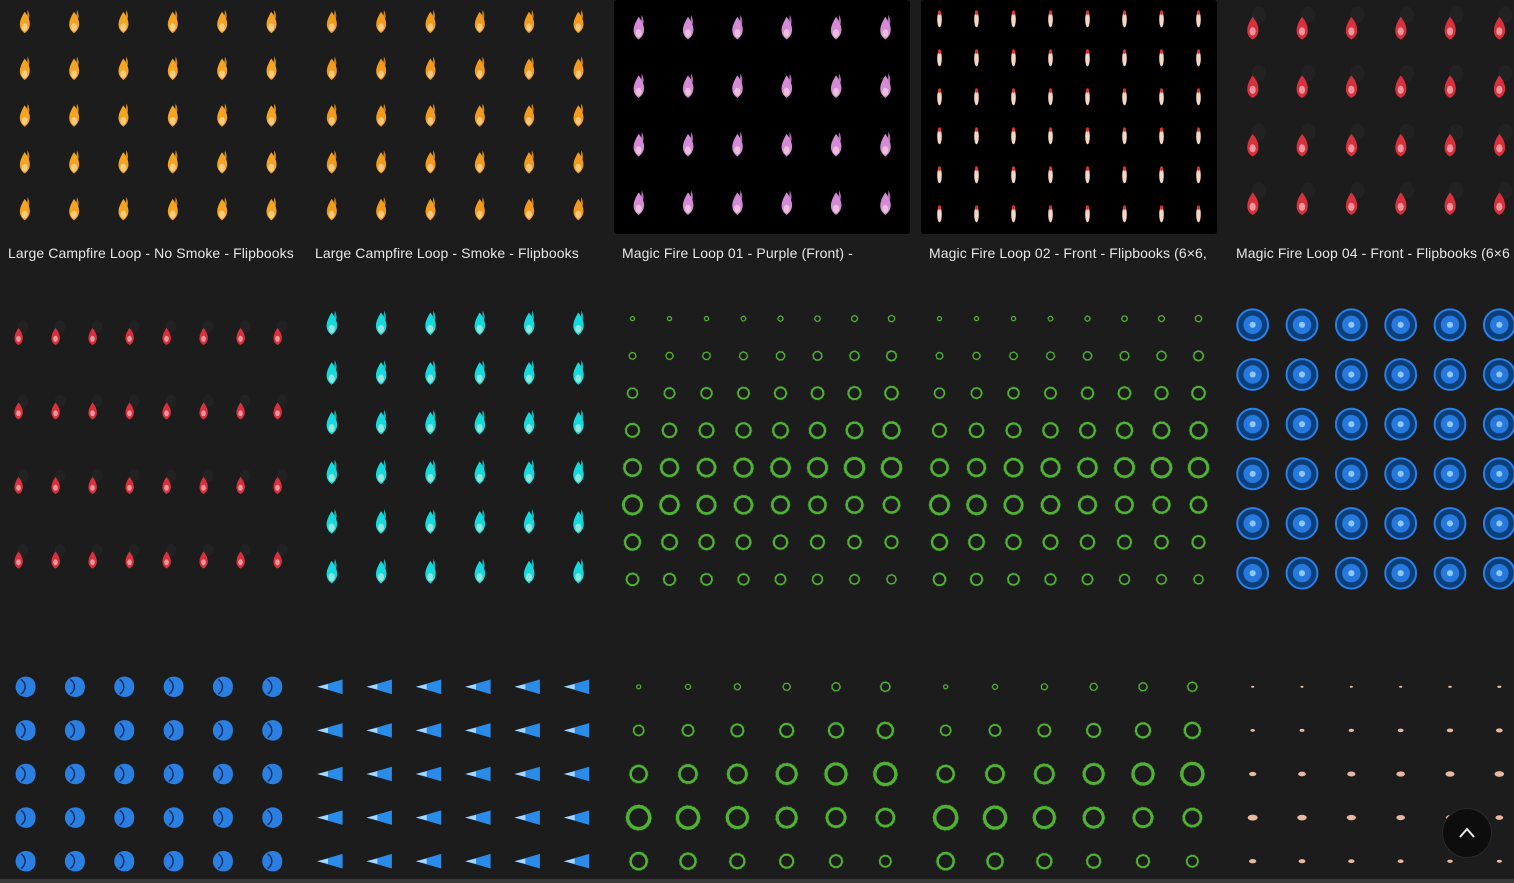 The image size is (1514, 883). Describe the element at coordinates (470, 253) in the screenshot. I see `flipbook-title: Large Campfire Loop - Smoke - Flipbooks` at that location.